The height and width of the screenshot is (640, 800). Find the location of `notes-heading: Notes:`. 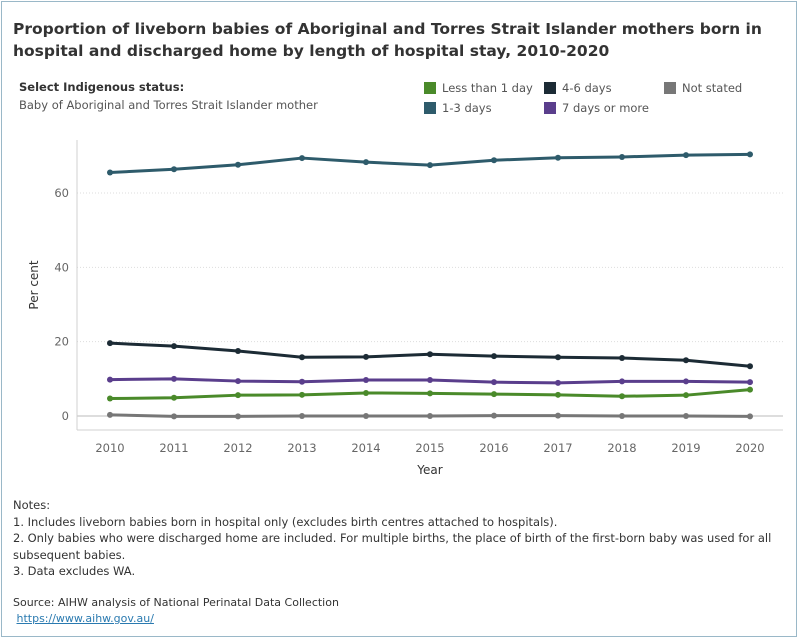

notes-heading: Notes: is located at coordinates (32, 505).